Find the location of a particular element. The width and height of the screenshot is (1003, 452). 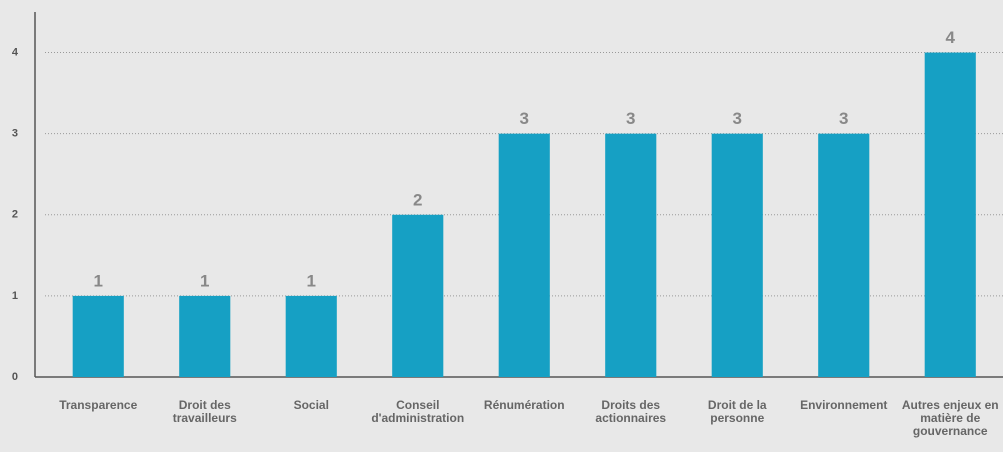

x-tick-label: Transparence is located at coordinates (98, 405).